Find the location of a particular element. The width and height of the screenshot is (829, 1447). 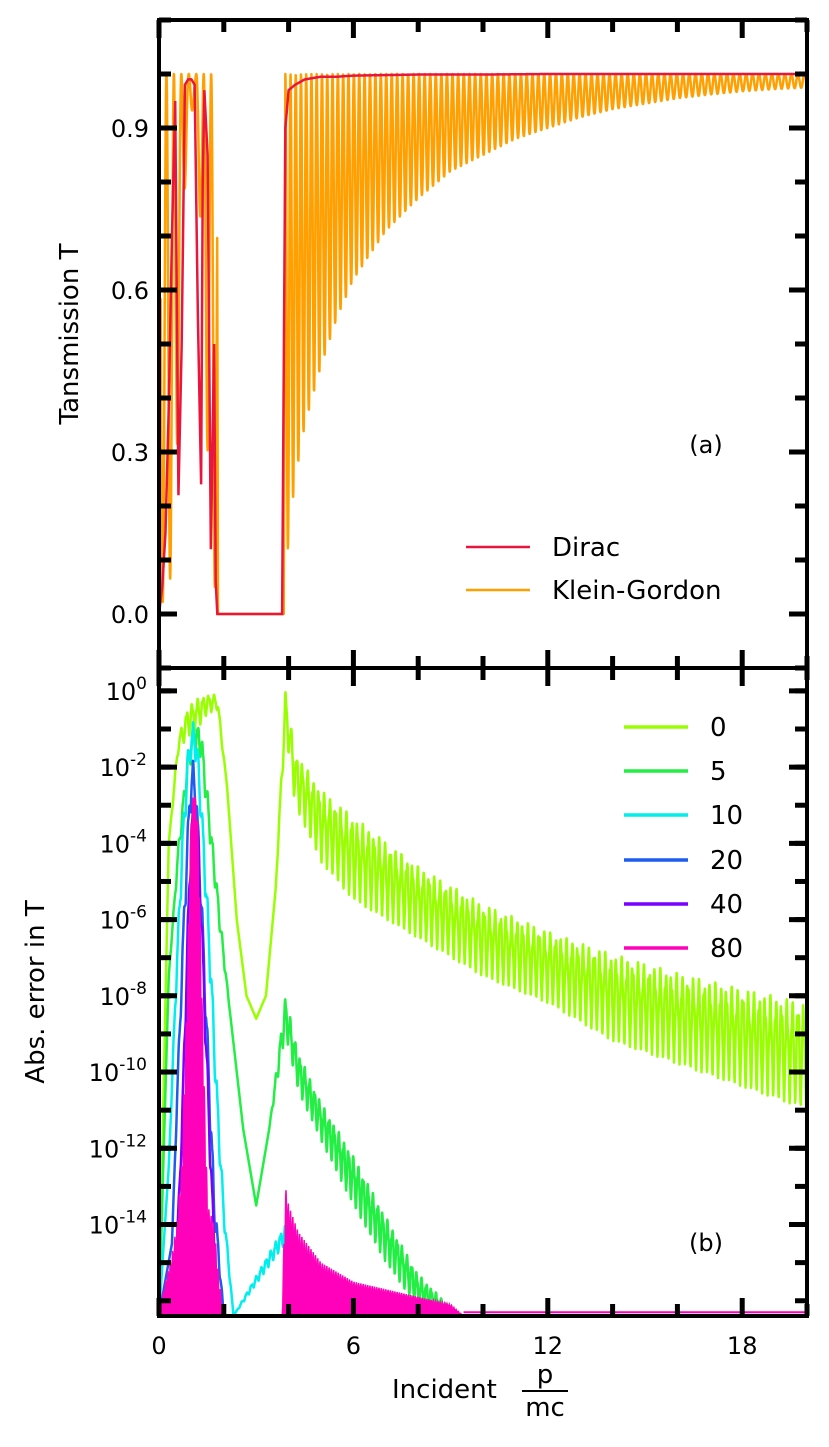

legend-label-20: 20 is located at coordinates (726, 861).